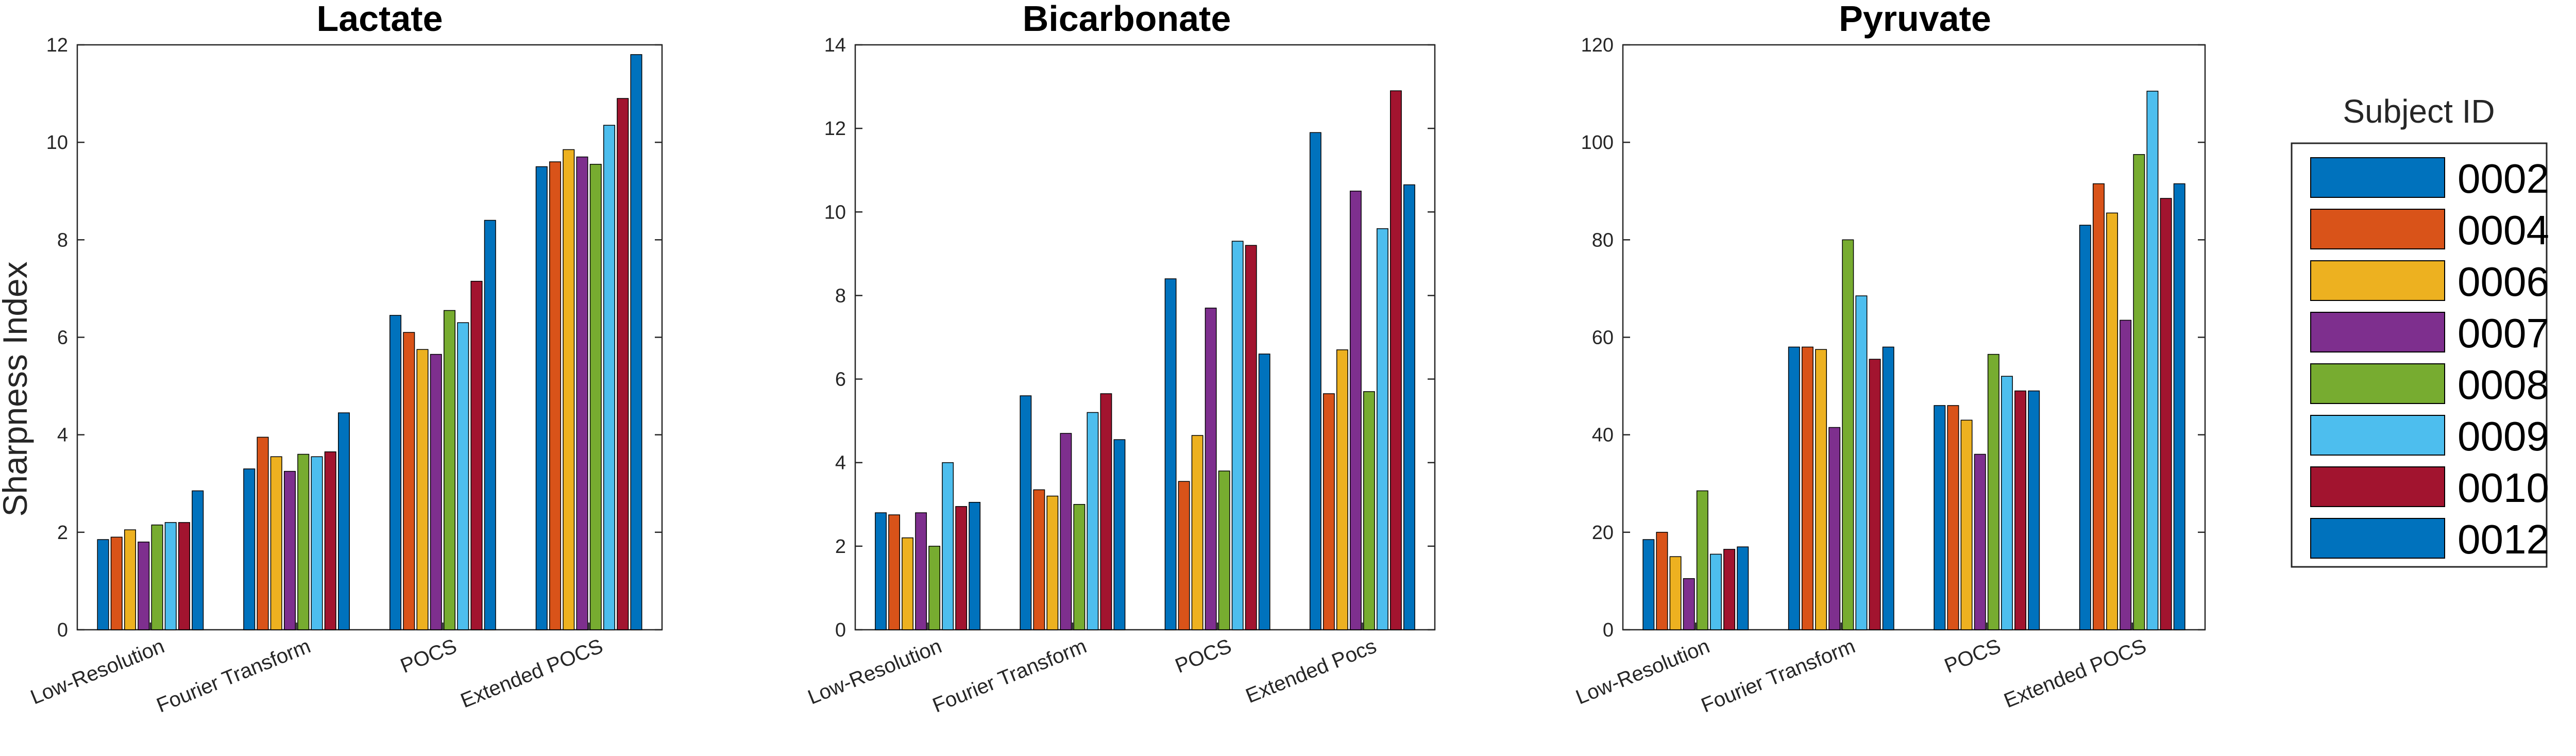  Describe the element at coordinates (1603, 435) in the screenshot. I see `y-tick-label: 40` at that location.